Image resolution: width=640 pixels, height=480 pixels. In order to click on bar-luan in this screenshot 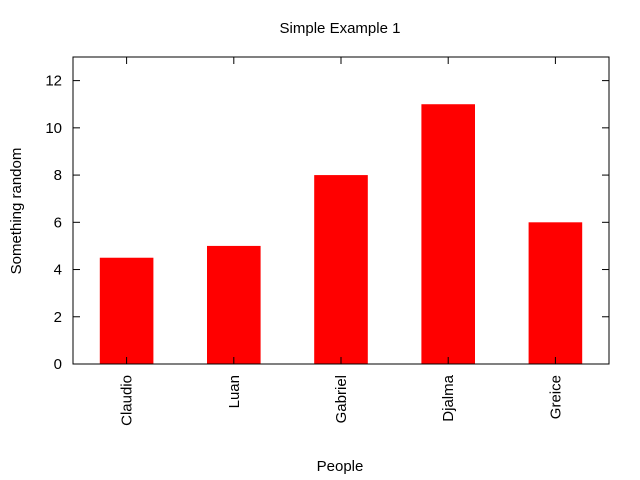, I will do `click(234, 304)`.